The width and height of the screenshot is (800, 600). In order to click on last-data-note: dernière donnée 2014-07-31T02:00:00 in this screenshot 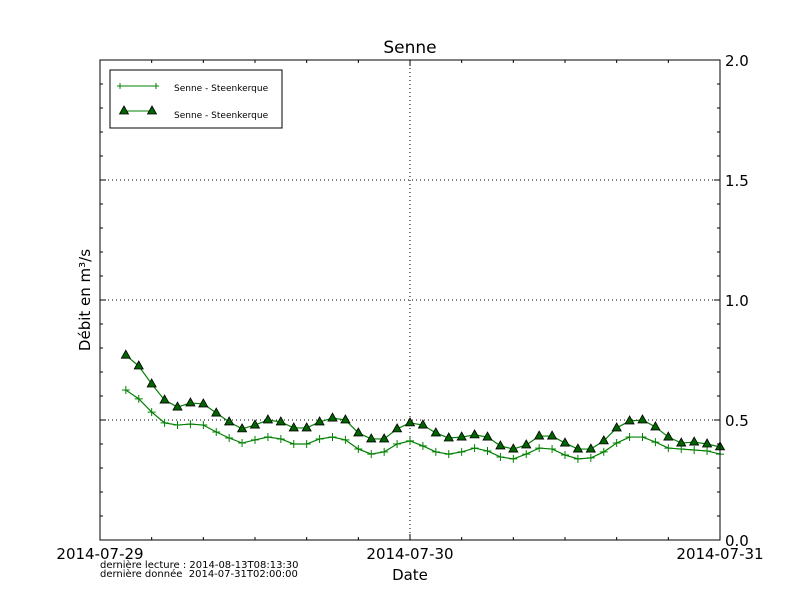, I will do `click(199, 574)`.